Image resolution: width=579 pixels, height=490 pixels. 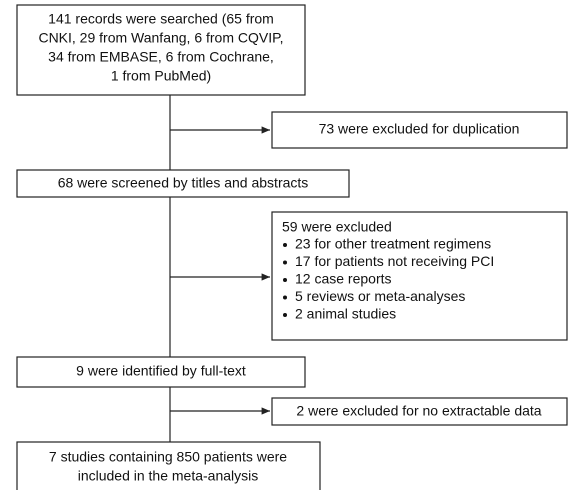 I want to click on node-text: 1 from PubMed), so click(x=161, y=76).